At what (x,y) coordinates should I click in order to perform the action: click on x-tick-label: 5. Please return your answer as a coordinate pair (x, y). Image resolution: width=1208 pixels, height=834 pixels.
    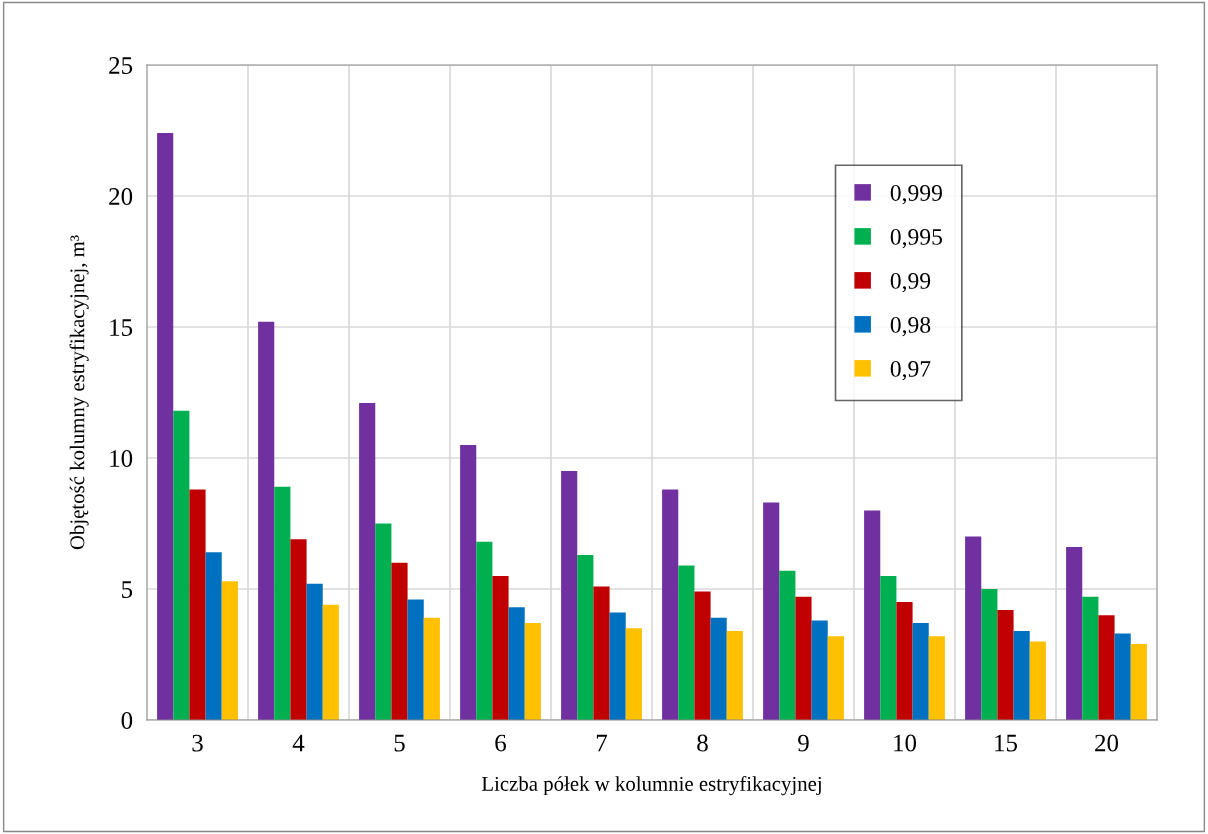
    Looking at the image, I should click on (399, 743).